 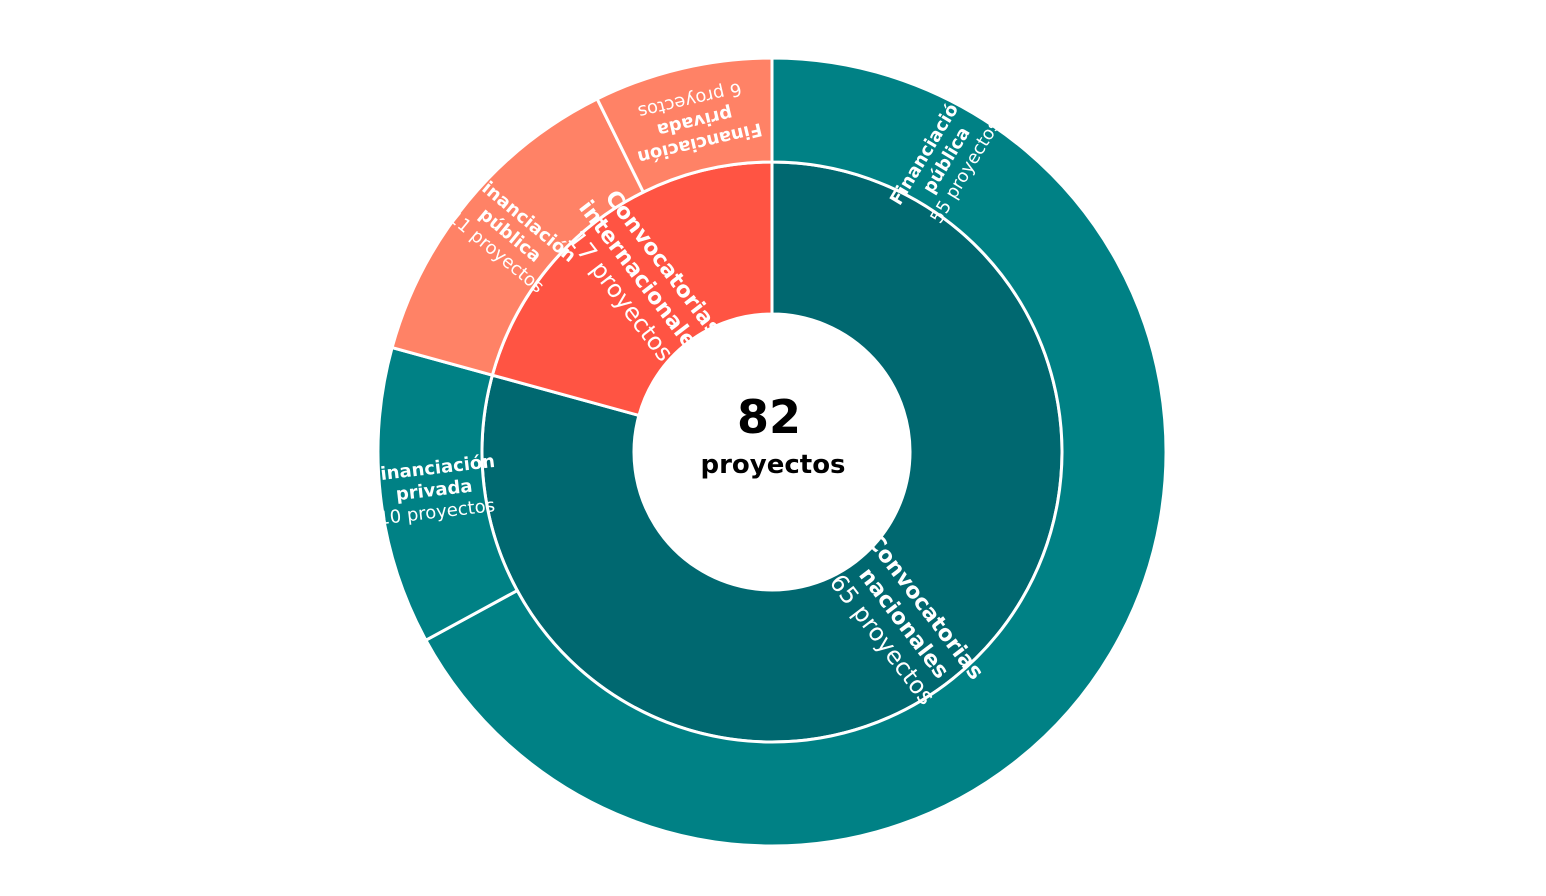 What do you see at coordinates (684, 125) in the screenshot?
I see `outer-segment-convocatorias-internacionales-financiacion-privada` at bounding box center [684, 125].